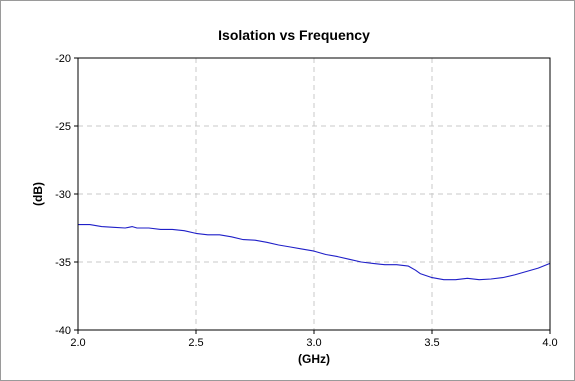  I want to click on x-tick-label: 3.0, so click(313, 343).